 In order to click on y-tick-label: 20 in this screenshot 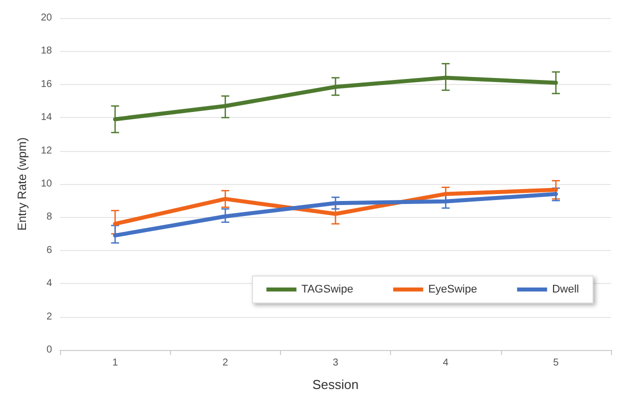, I will do `click(46, 18)`.